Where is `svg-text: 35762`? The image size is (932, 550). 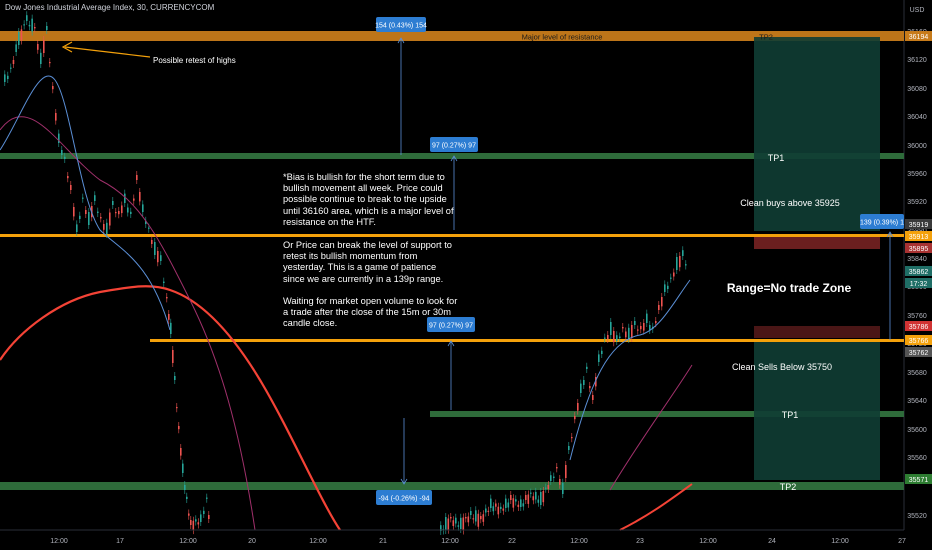 svg-text: 35762 is located at coordinates (919, 353).